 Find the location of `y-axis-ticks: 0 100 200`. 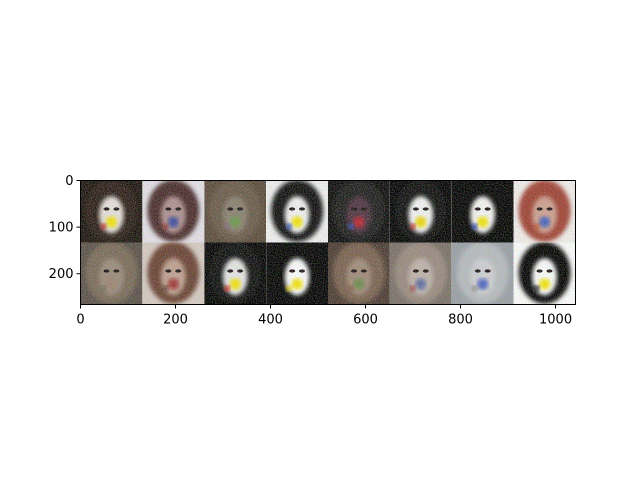

y-axis-ticks: 0 100 200 is located at coordinates (65, 228).